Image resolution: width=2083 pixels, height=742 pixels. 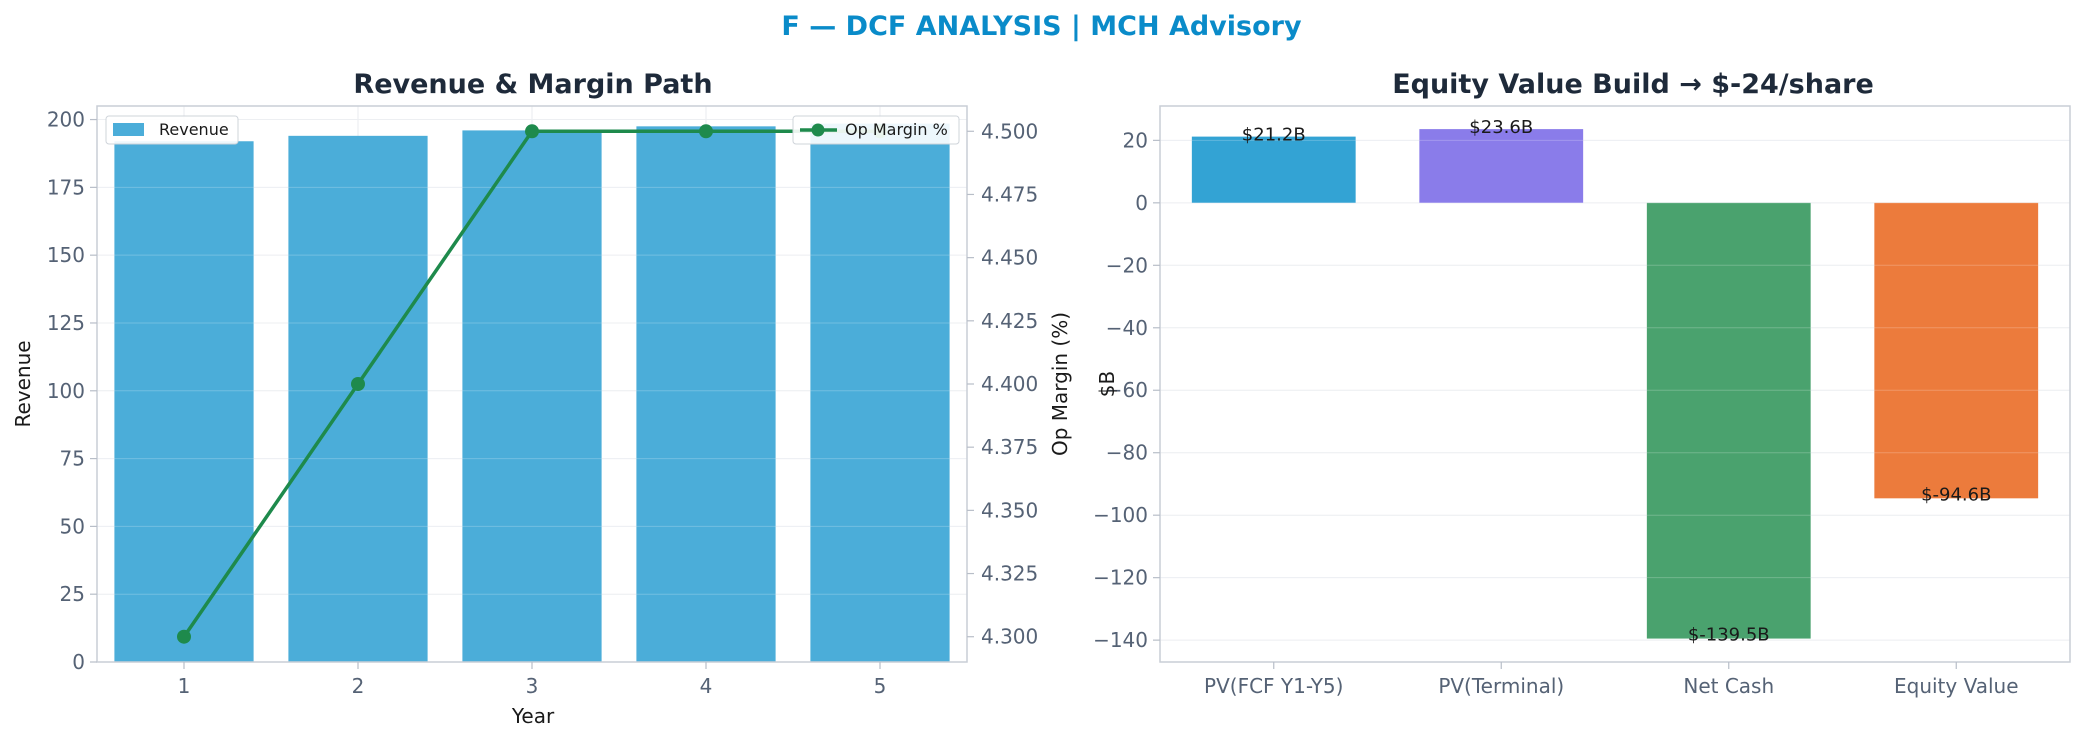 I want to click on left-x-tick-label: 5, so click(x=880, y=686).